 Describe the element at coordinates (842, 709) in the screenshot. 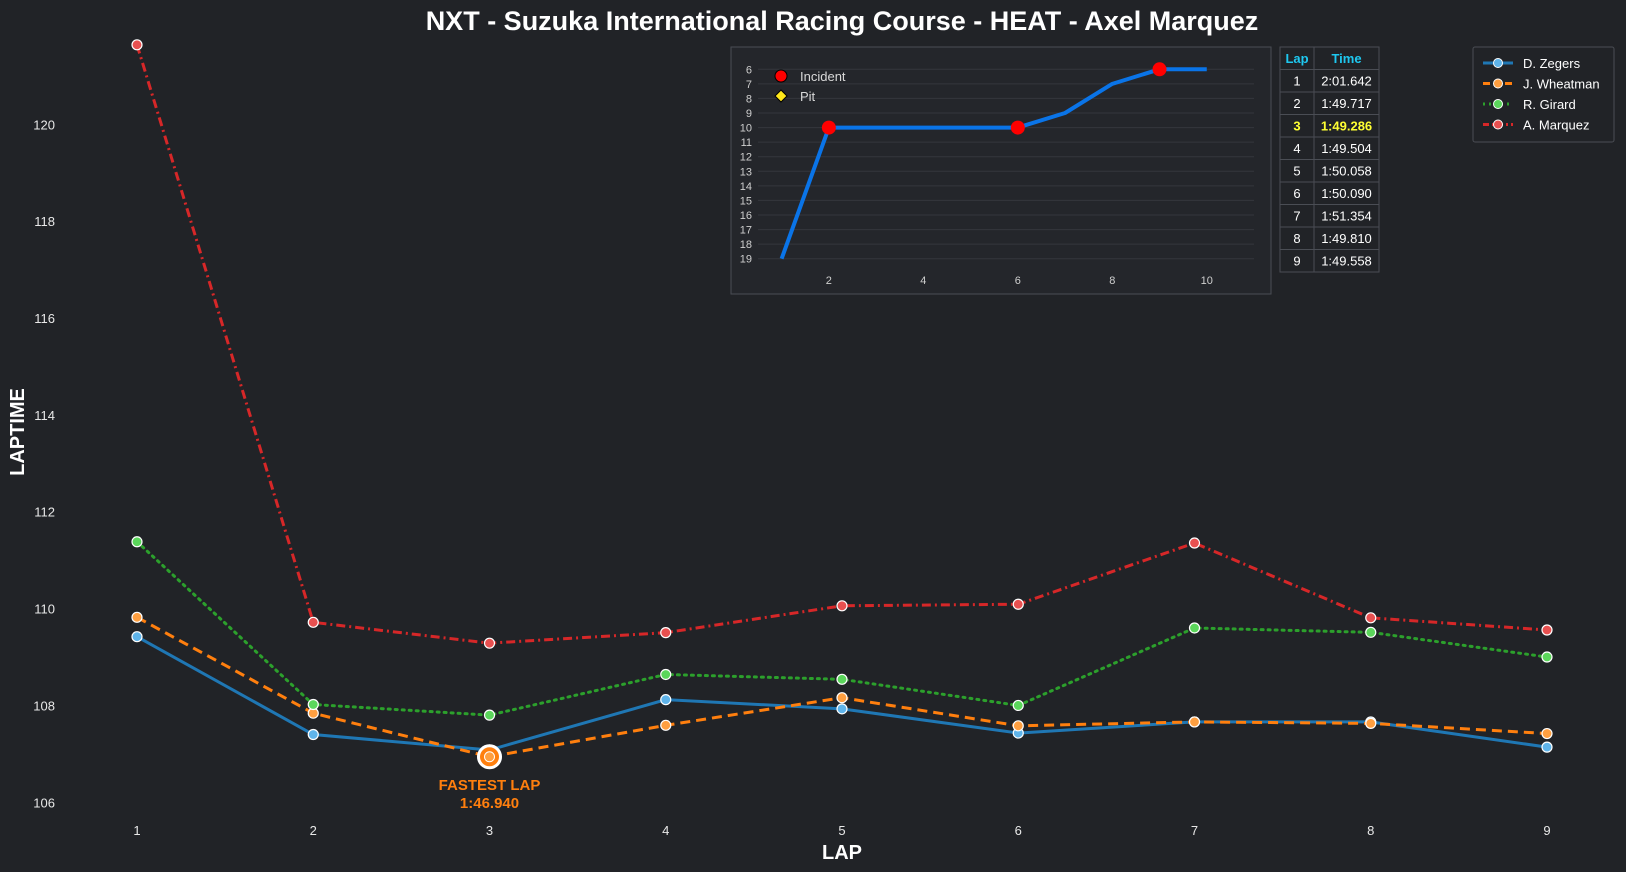

I see `data-point: D. Zegers lap 5: 107.93` at that location.